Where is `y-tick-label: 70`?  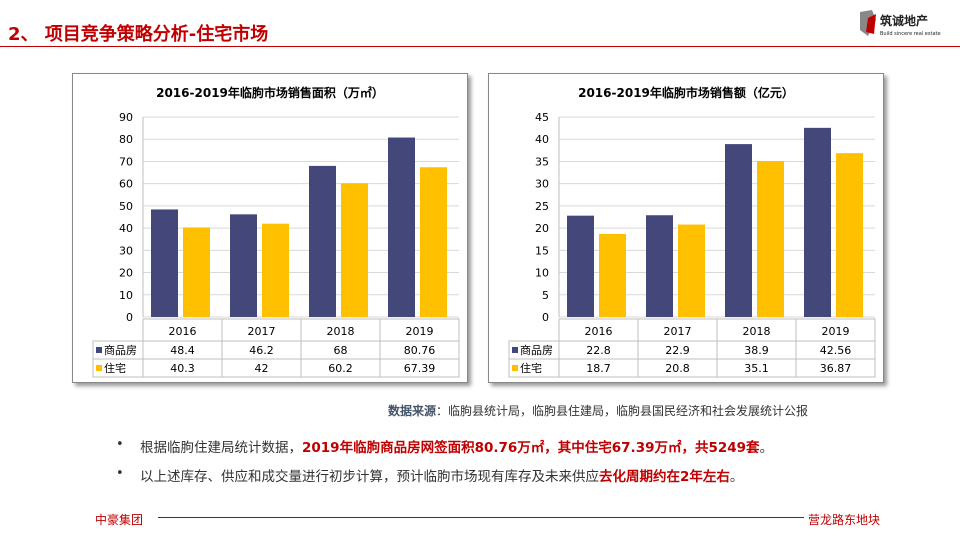
y-tick-label: 70 is located at coordinates (126, 161).